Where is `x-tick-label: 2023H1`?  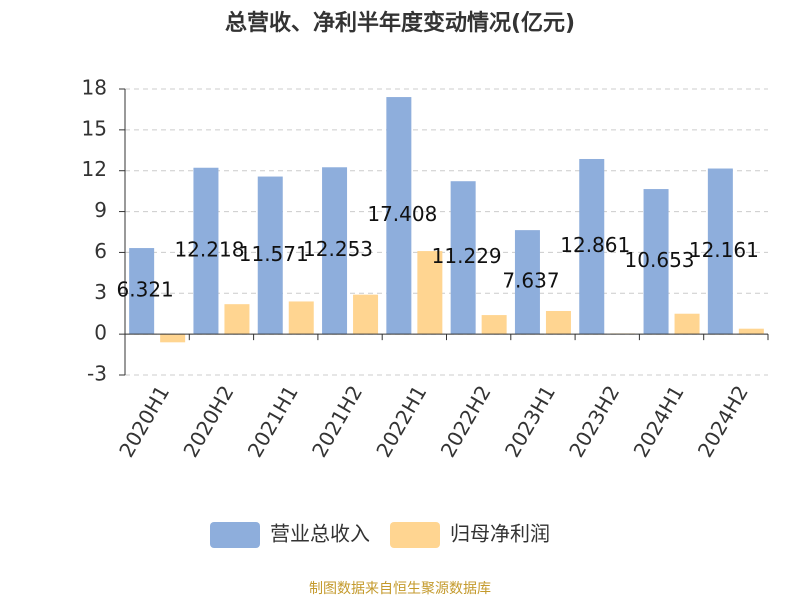
x-tick-label: 2023H1 is located at coordinates (530, 421).